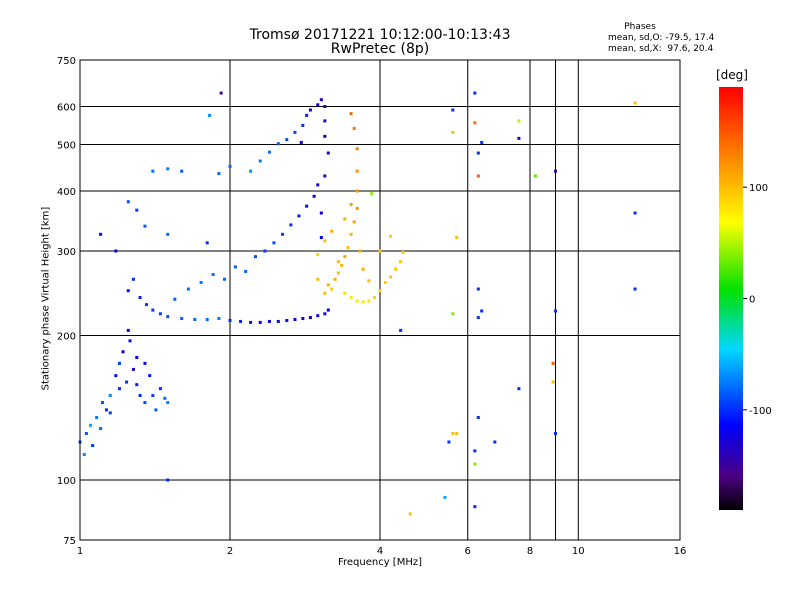 The height and width of the screenshot is (600, 800). Describe the element at coordinates (758, 188) in the screenshot. I see `colorbar-tick-label: 100` at that location.